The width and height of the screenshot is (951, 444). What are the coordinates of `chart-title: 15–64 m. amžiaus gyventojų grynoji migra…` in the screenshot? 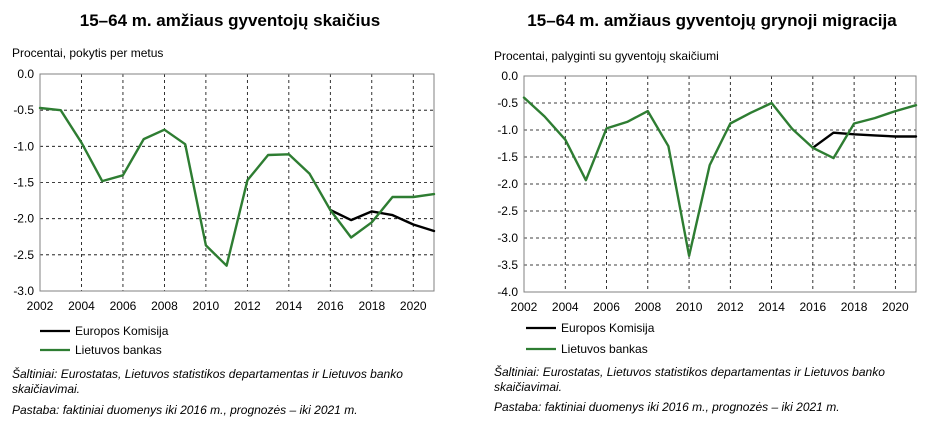 It's located at (712, 20).